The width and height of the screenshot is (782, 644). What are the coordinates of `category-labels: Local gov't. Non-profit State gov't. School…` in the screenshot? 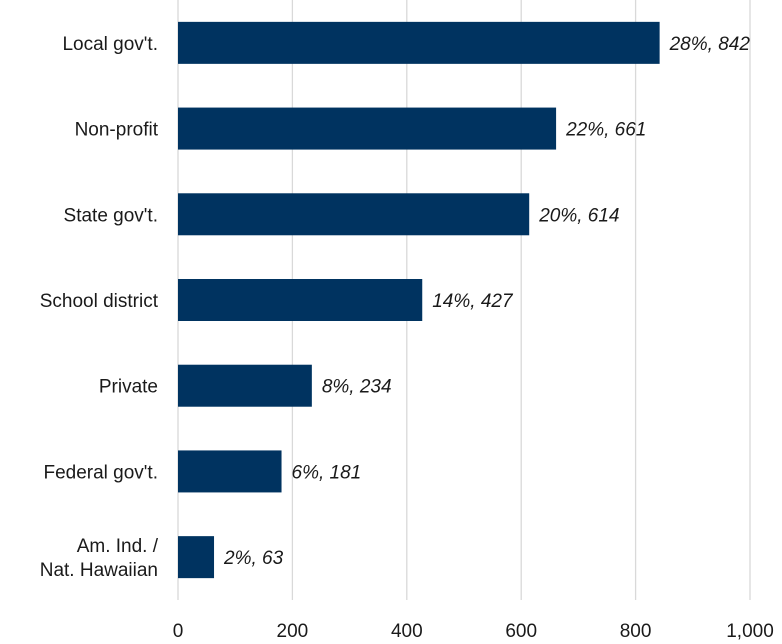 It's located at (99, 307).